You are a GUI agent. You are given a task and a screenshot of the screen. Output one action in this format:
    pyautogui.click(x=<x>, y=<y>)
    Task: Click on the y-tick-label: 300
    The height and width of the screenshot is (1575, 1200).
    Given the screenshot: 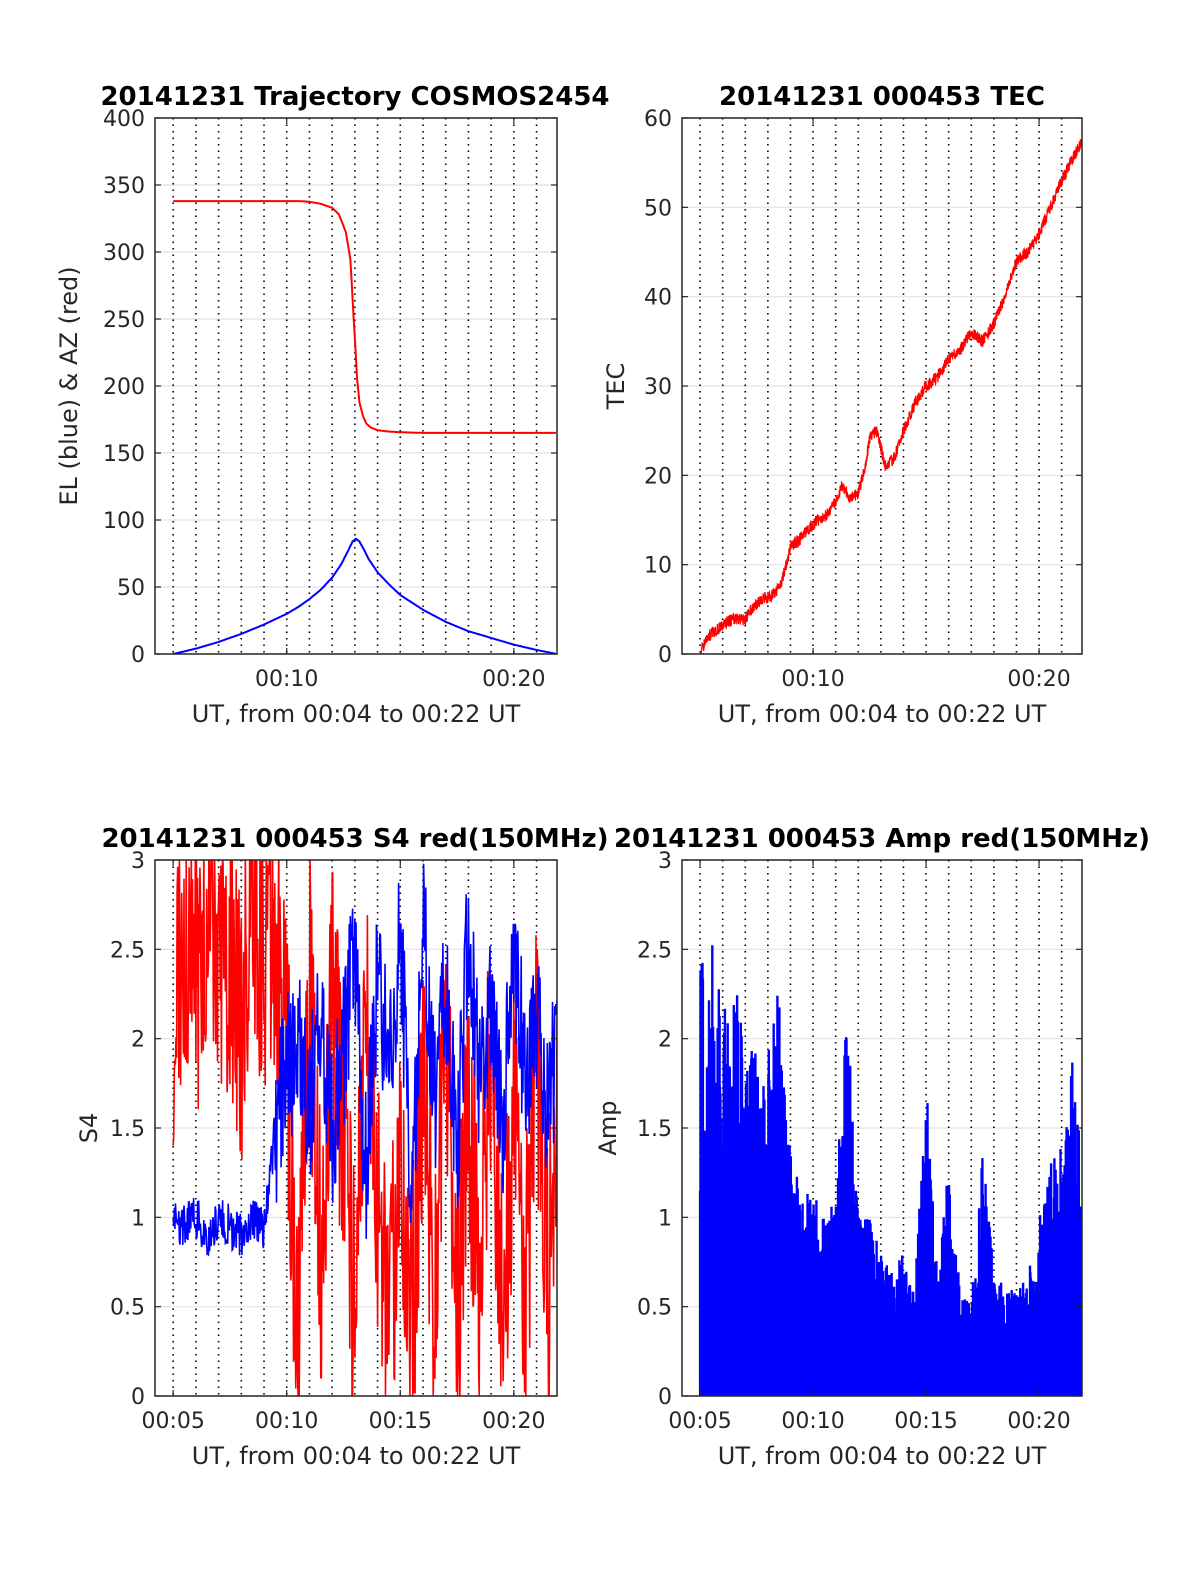 What is the action you would take?
    pyautogui.click(x=124, y=253)
    